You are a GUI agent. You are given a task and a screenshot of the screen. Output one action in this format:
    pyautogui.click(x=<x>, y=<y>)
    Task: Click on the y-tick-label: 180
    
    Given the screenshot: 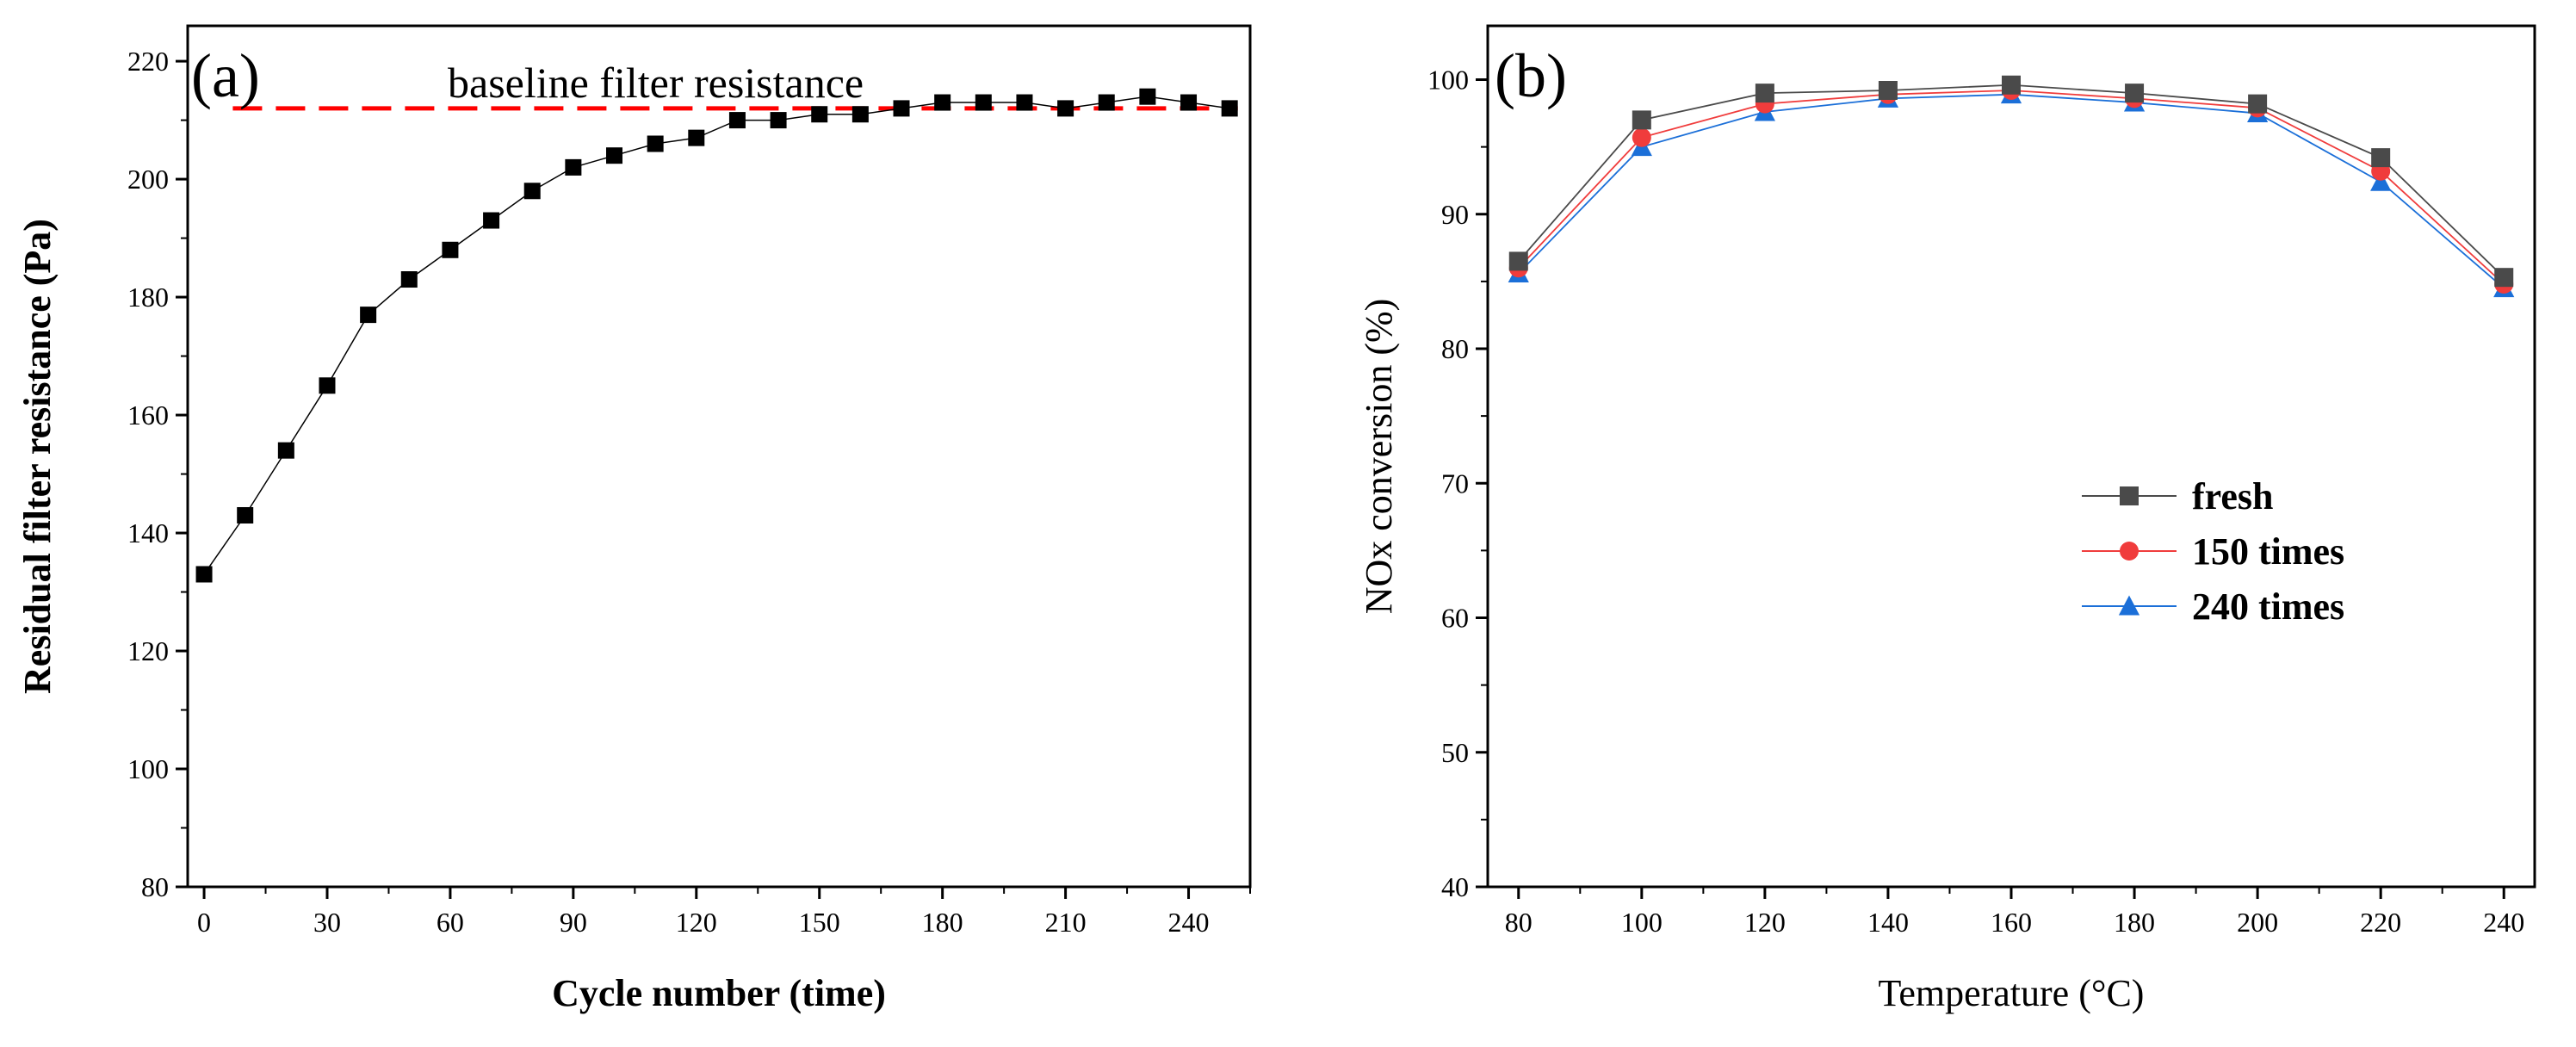 What is the action you would take?
    pyautogui.click(x=148, y=297)
    